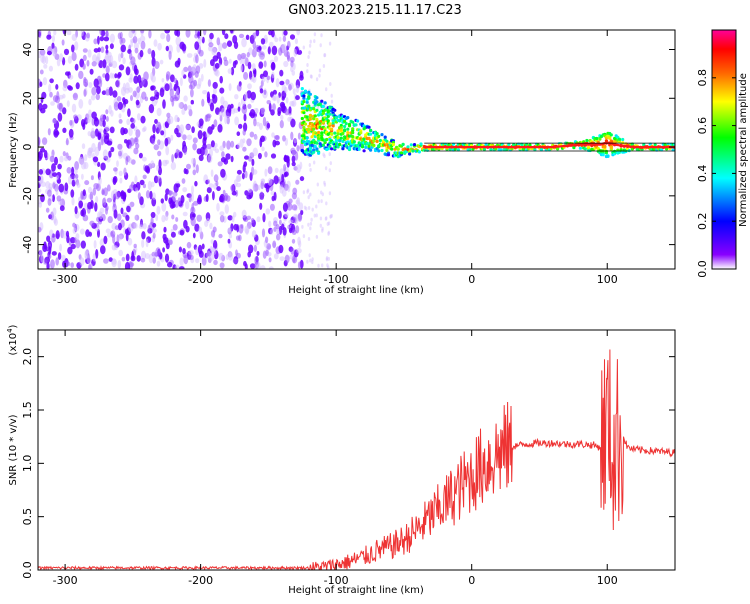 This screenshot has width=750, height=604. I want to click on colorbar-tick-label: 0.6, so click(702, 126).